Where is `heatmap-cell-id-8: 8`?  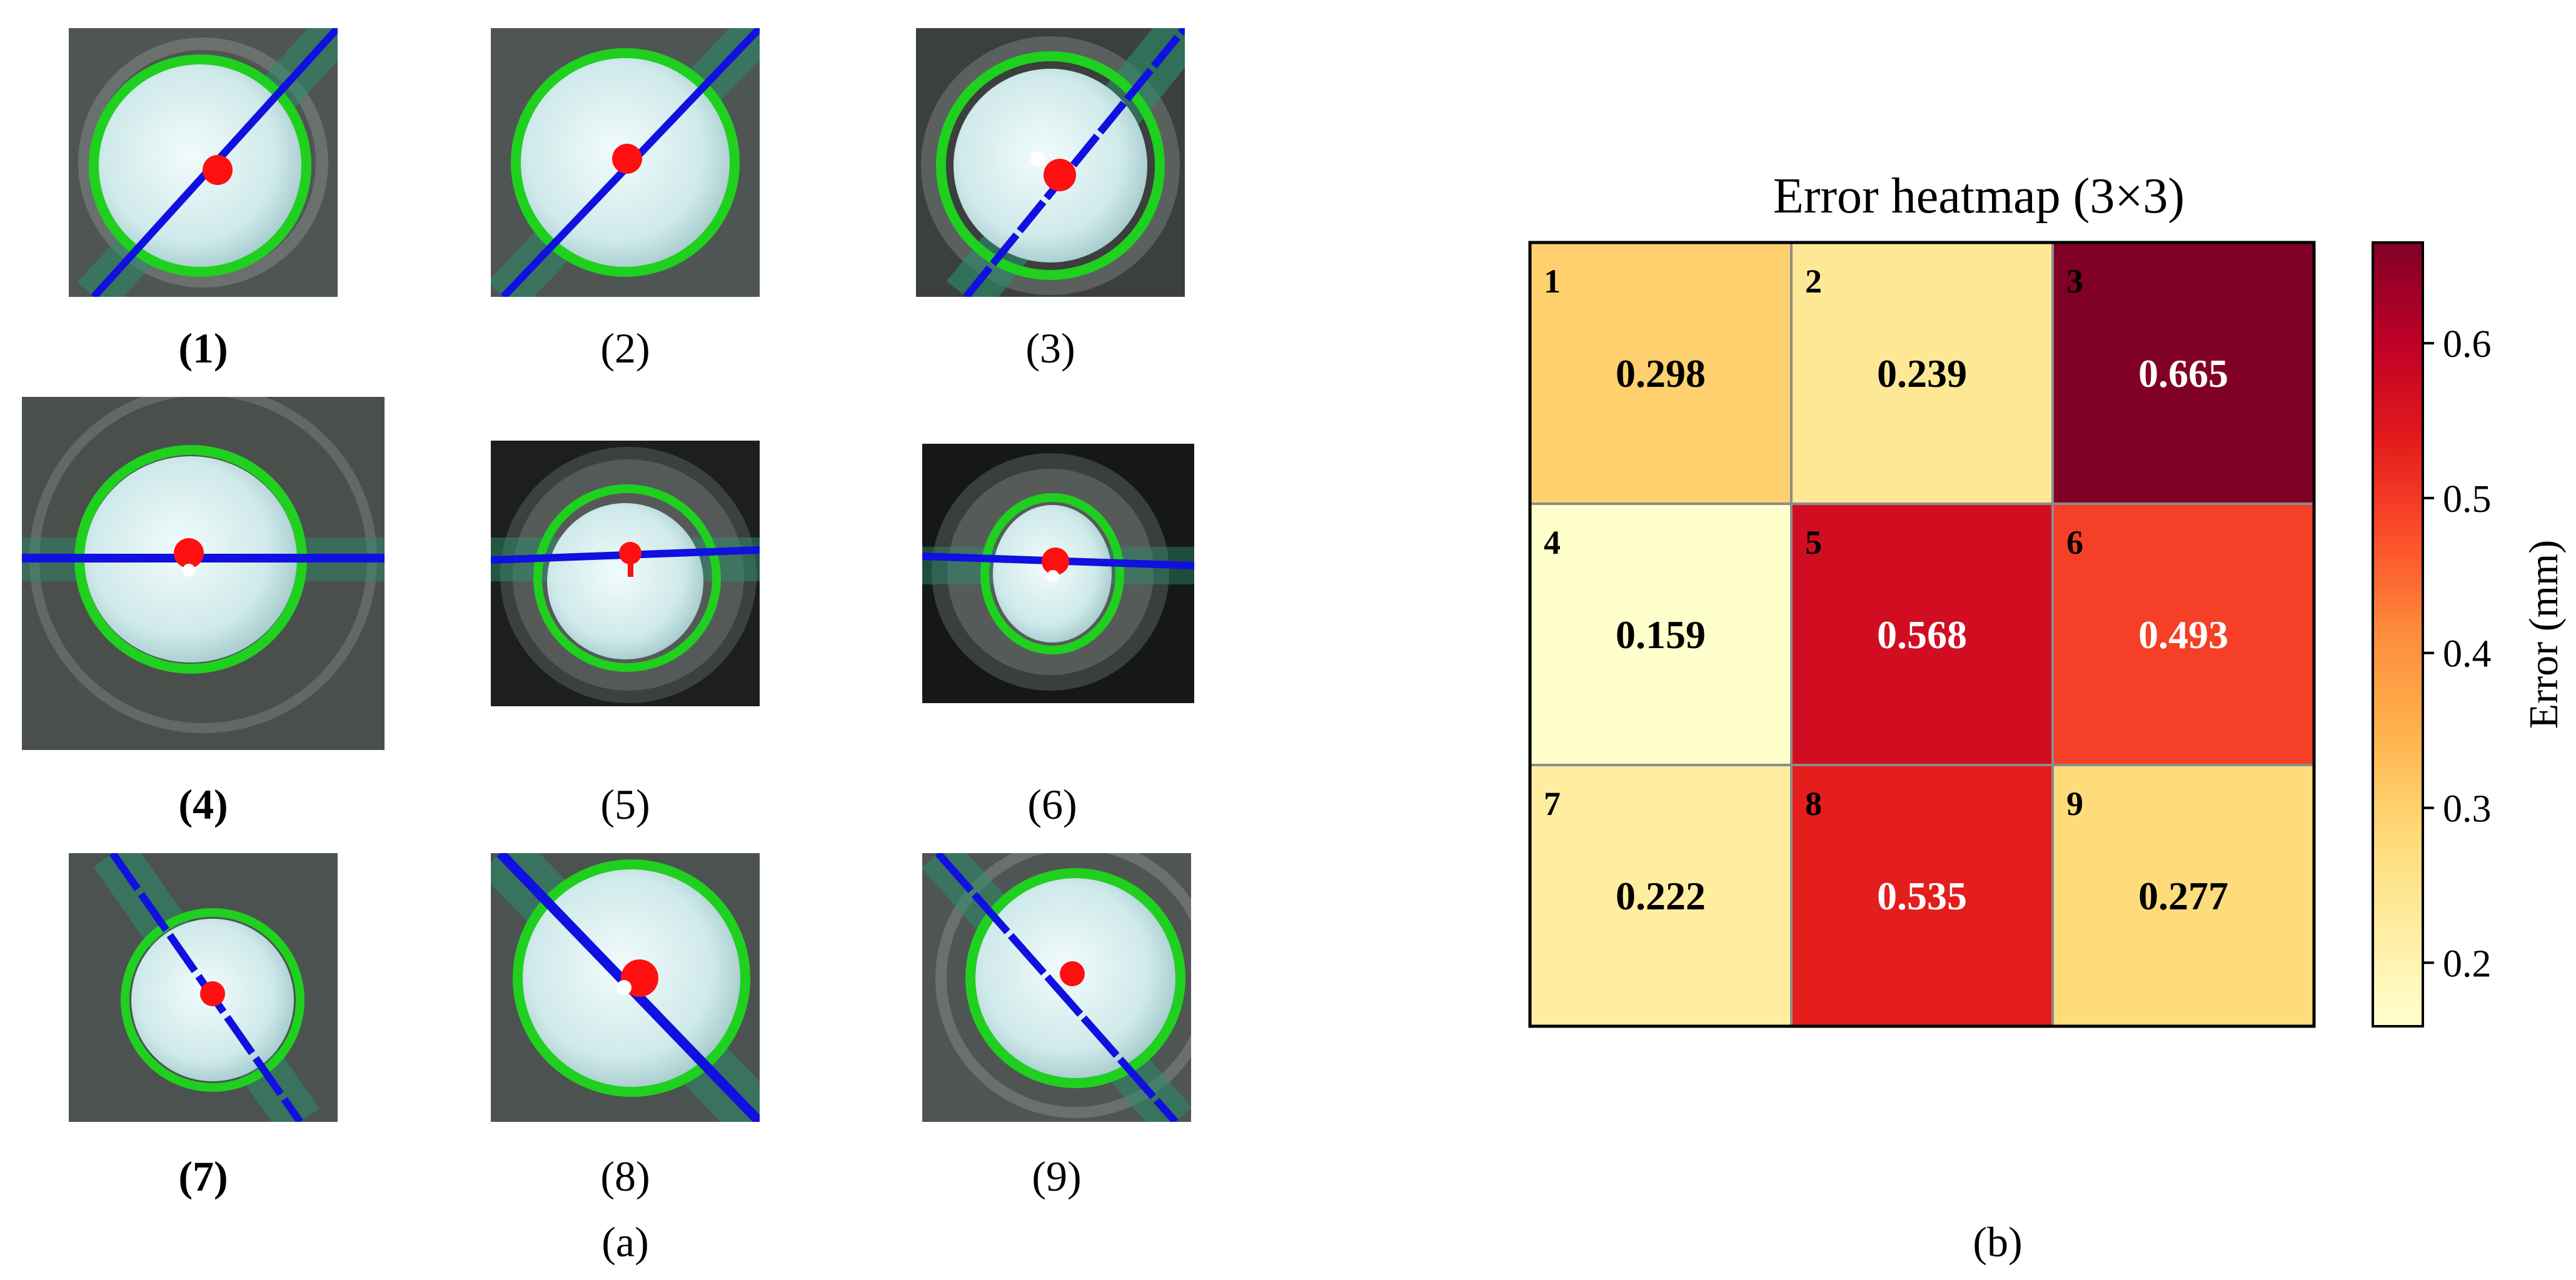 heatmap-cell-id-8: 8 is located at coordinates (1813, 804).